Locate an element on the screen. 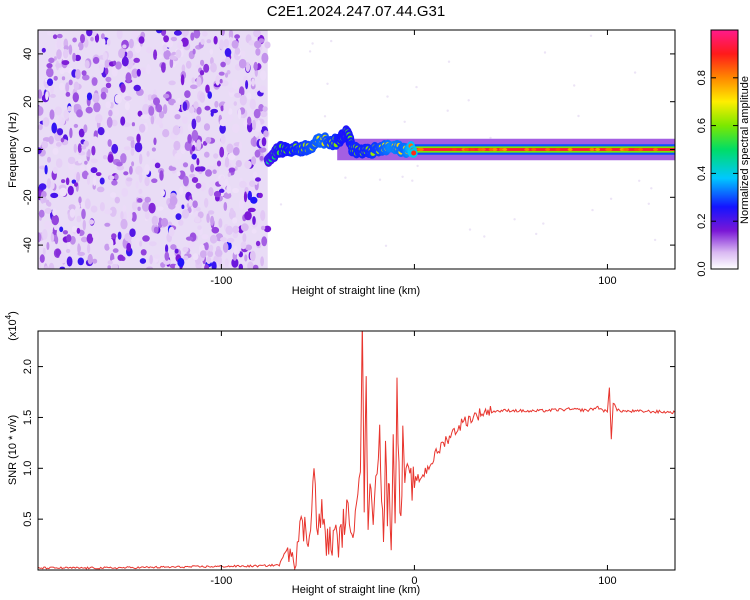 The width and height of the screenshot is (750, 600). colorbar-axis: 0.0 0.2 0.4 0.6 0.8 is located at coordinates (717, 173).